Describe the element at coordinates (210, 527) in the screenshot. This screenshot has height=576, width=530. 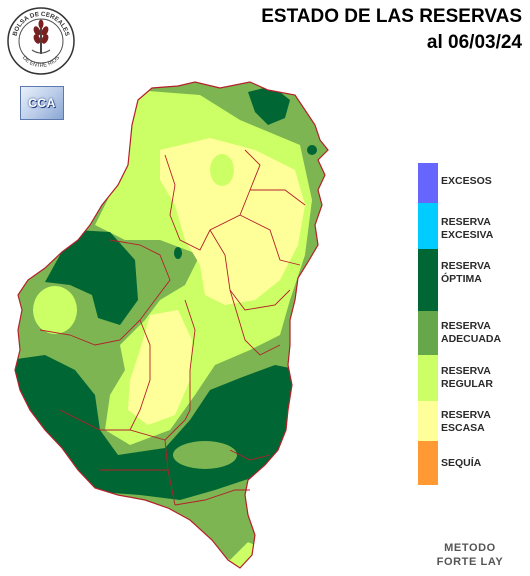
I see `zone-adecuada-south` at that location.